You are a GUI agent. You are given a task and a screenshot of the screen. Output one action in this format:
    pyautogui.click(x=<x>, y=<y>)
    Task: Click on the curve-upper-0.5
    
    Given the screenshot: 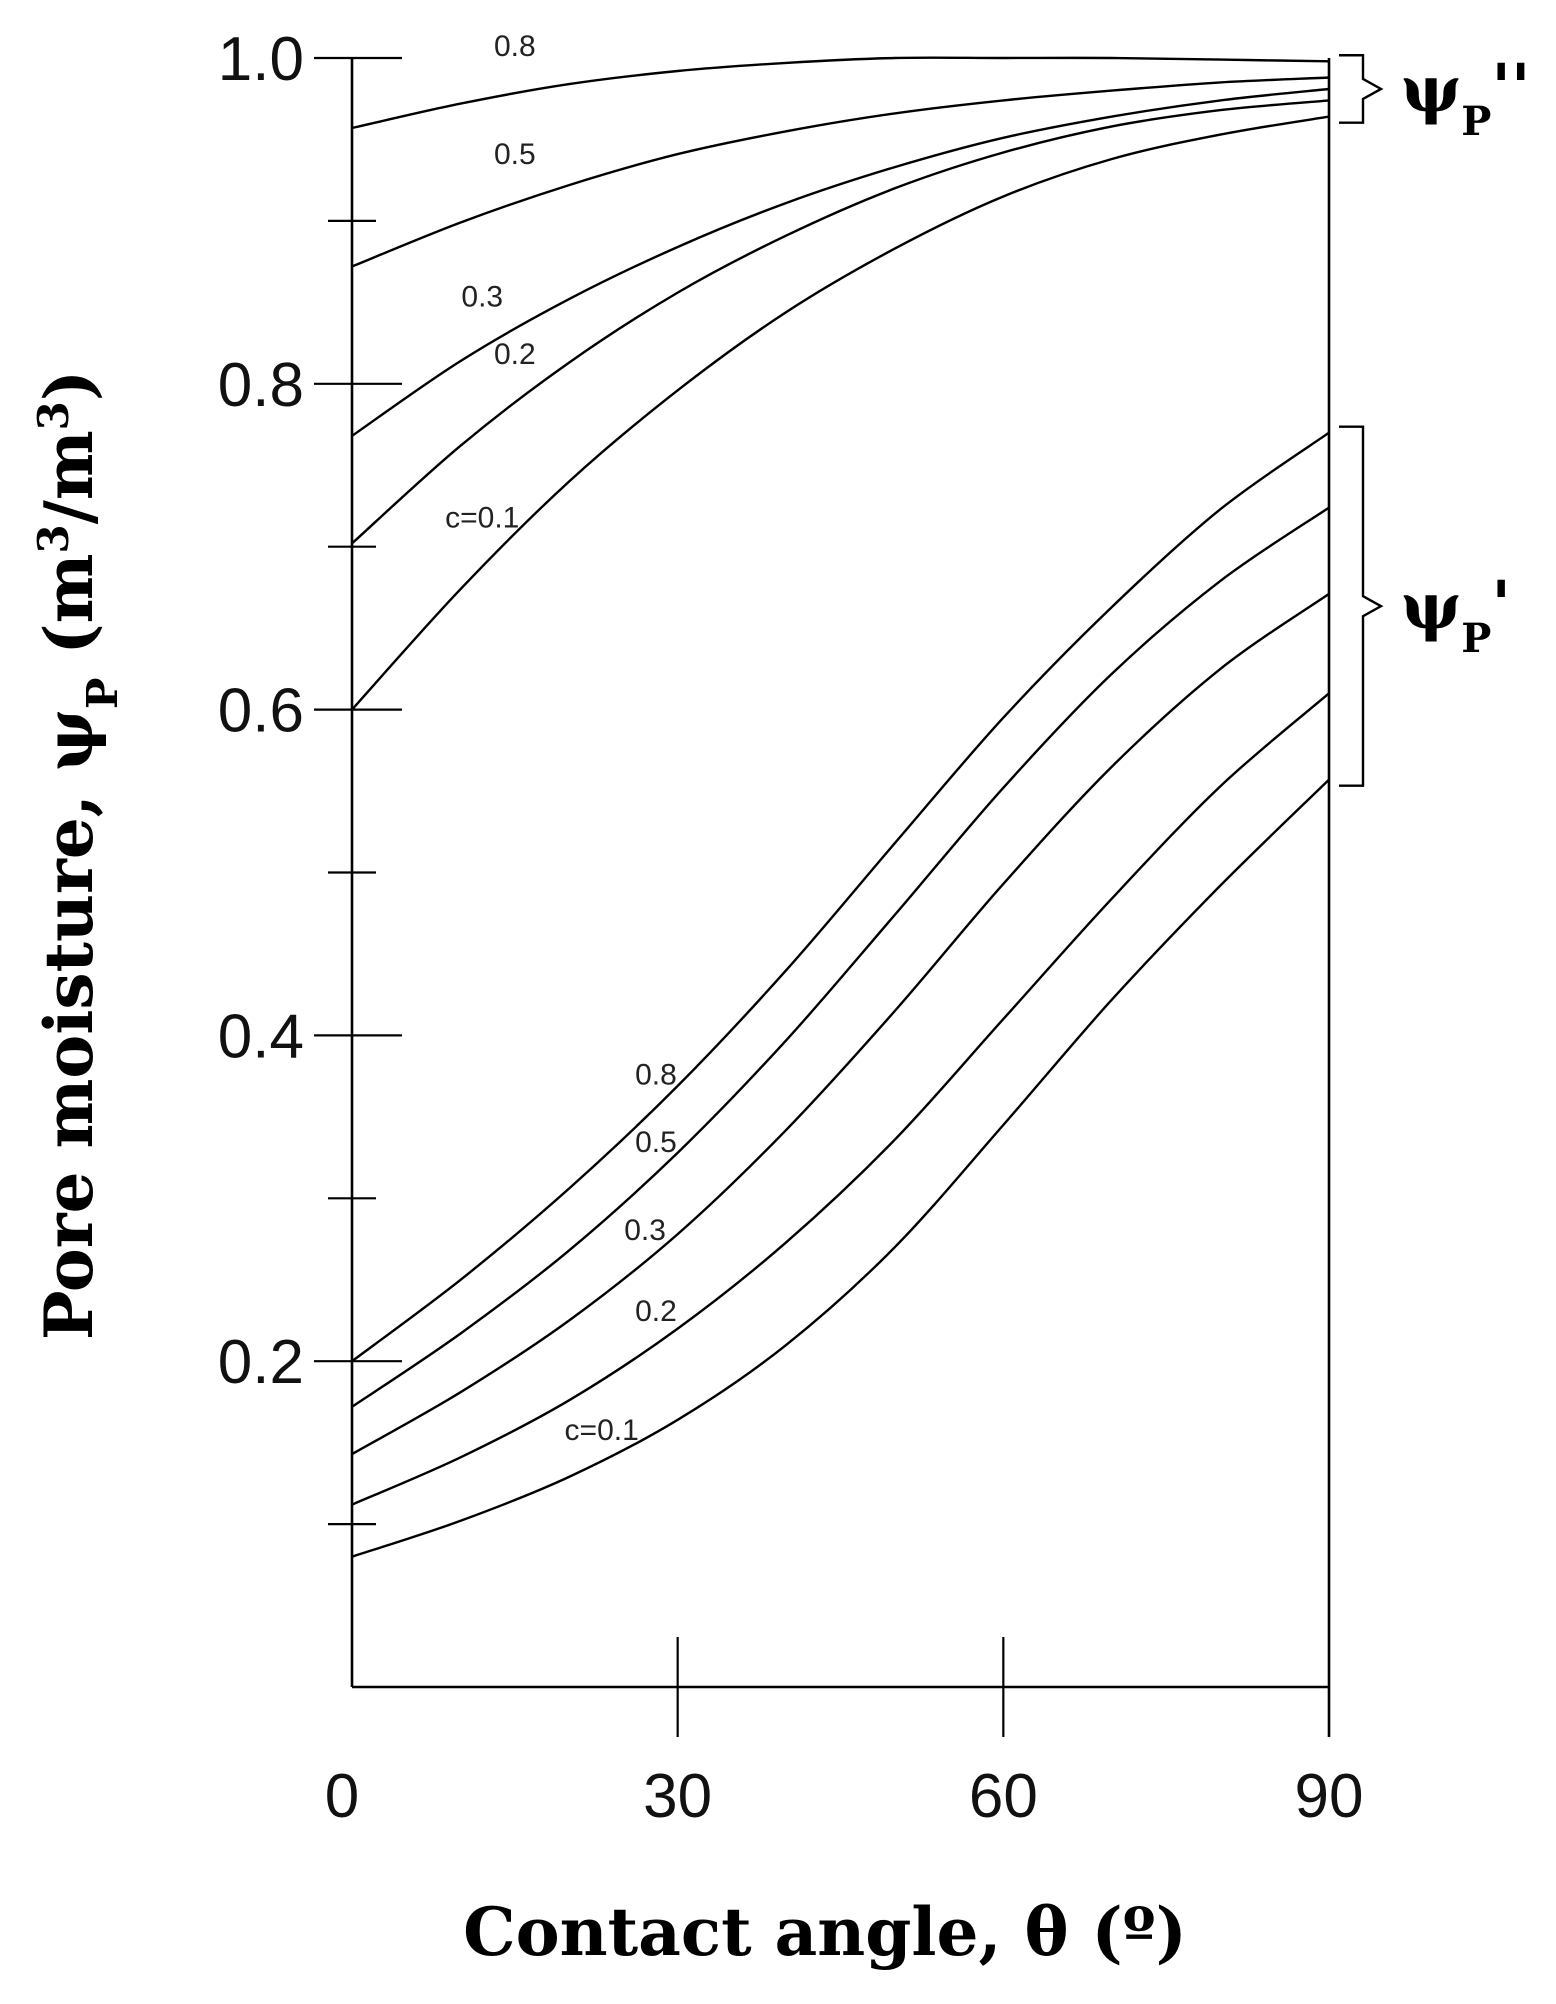 What is the action you would take?
    pyautogui.click(x=840, y=172)
    